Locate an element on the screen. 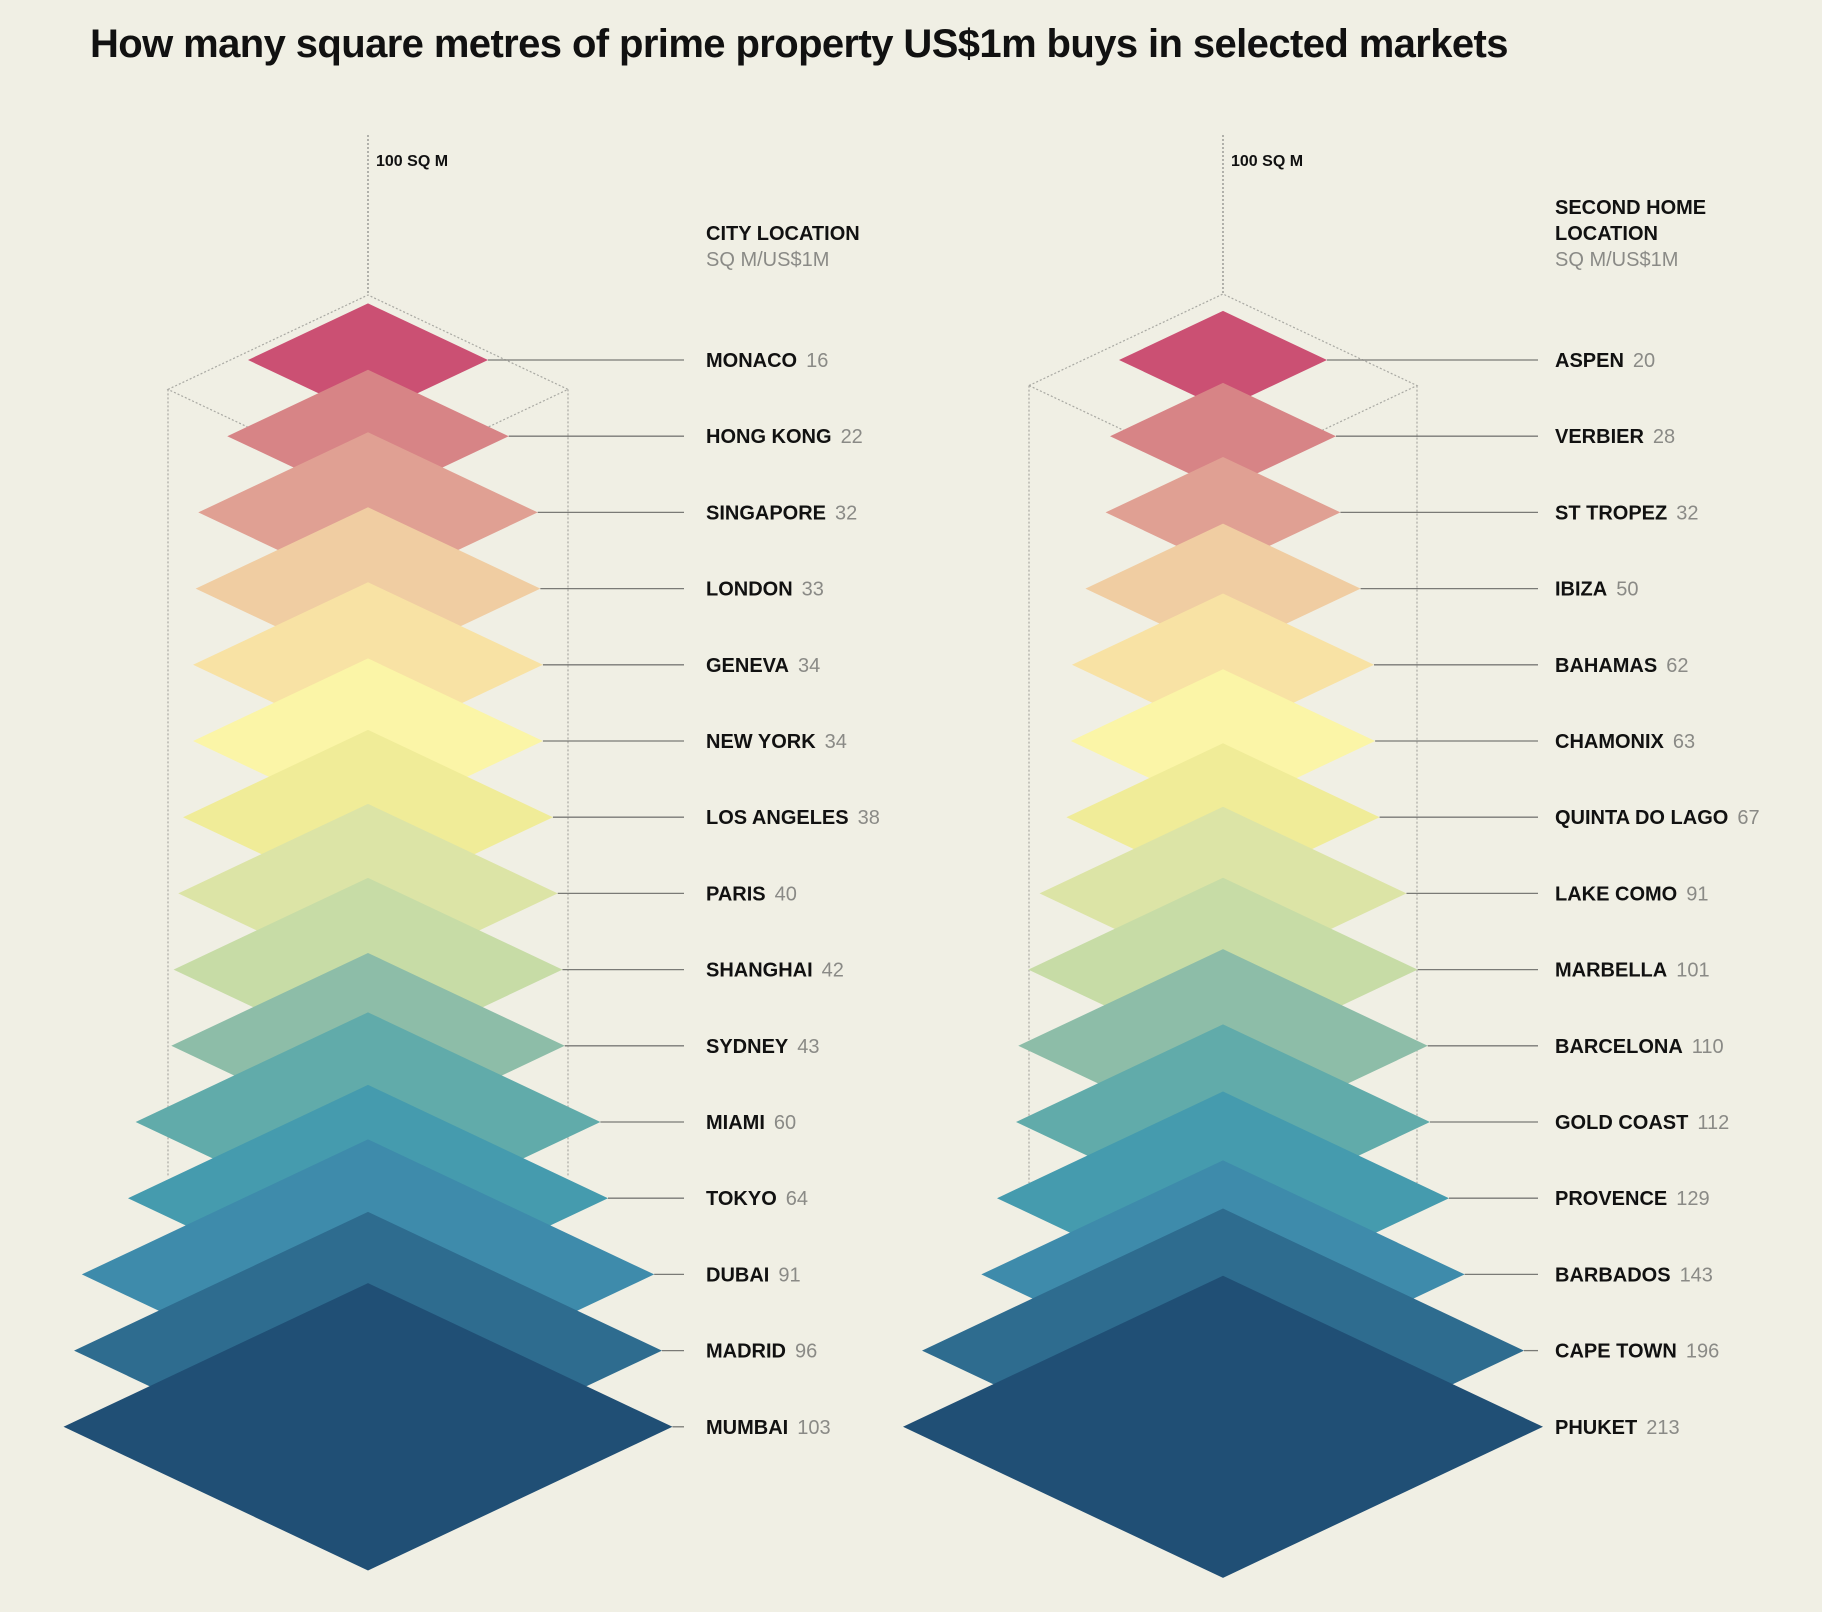 The height and width of the screenshot is (1612, 1822). location-name: MARBELLA is located at coordinates (1611, 971).